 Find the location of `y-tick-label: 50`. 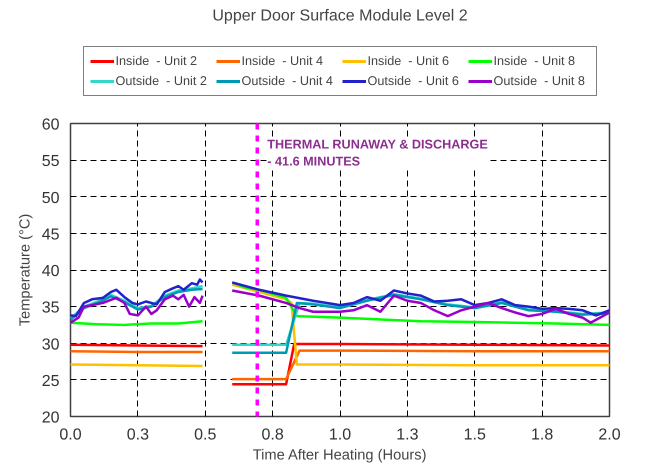

y-tick-label: 50 is located at coordinates (51, 198).